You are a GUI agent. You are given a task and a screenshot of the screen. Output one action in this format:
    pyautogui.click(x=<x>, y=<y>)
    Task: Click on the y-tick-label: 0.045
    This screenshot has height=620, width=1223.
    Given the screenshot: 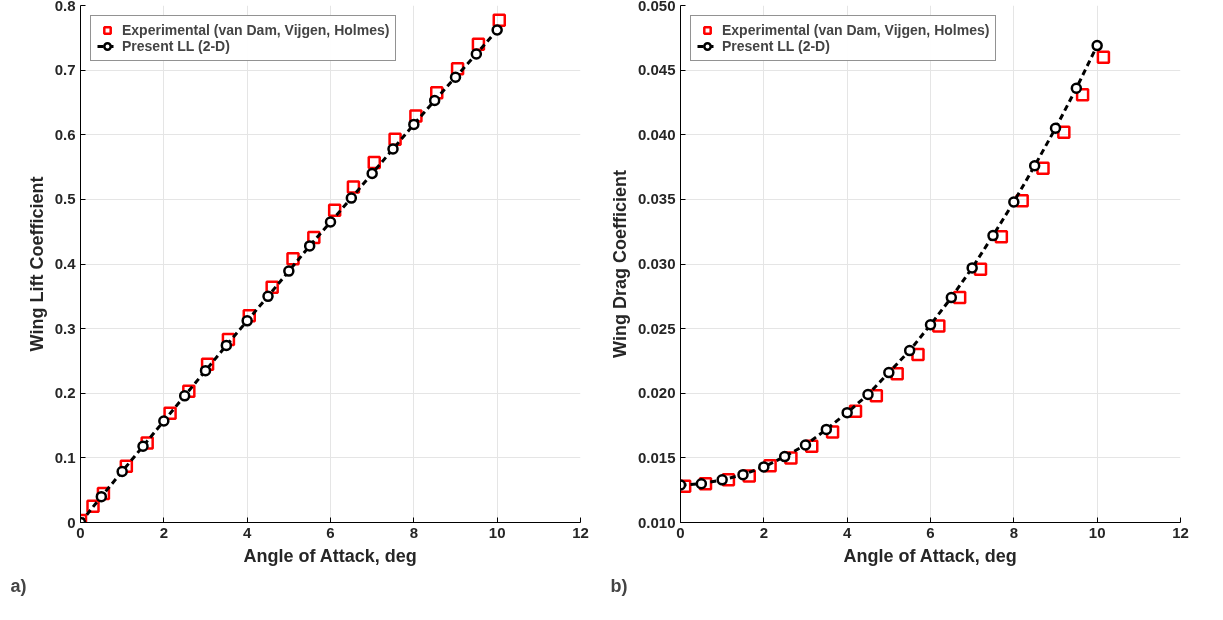 What is the action you would take?
    pyautogui.click(x=656, y=70)
    